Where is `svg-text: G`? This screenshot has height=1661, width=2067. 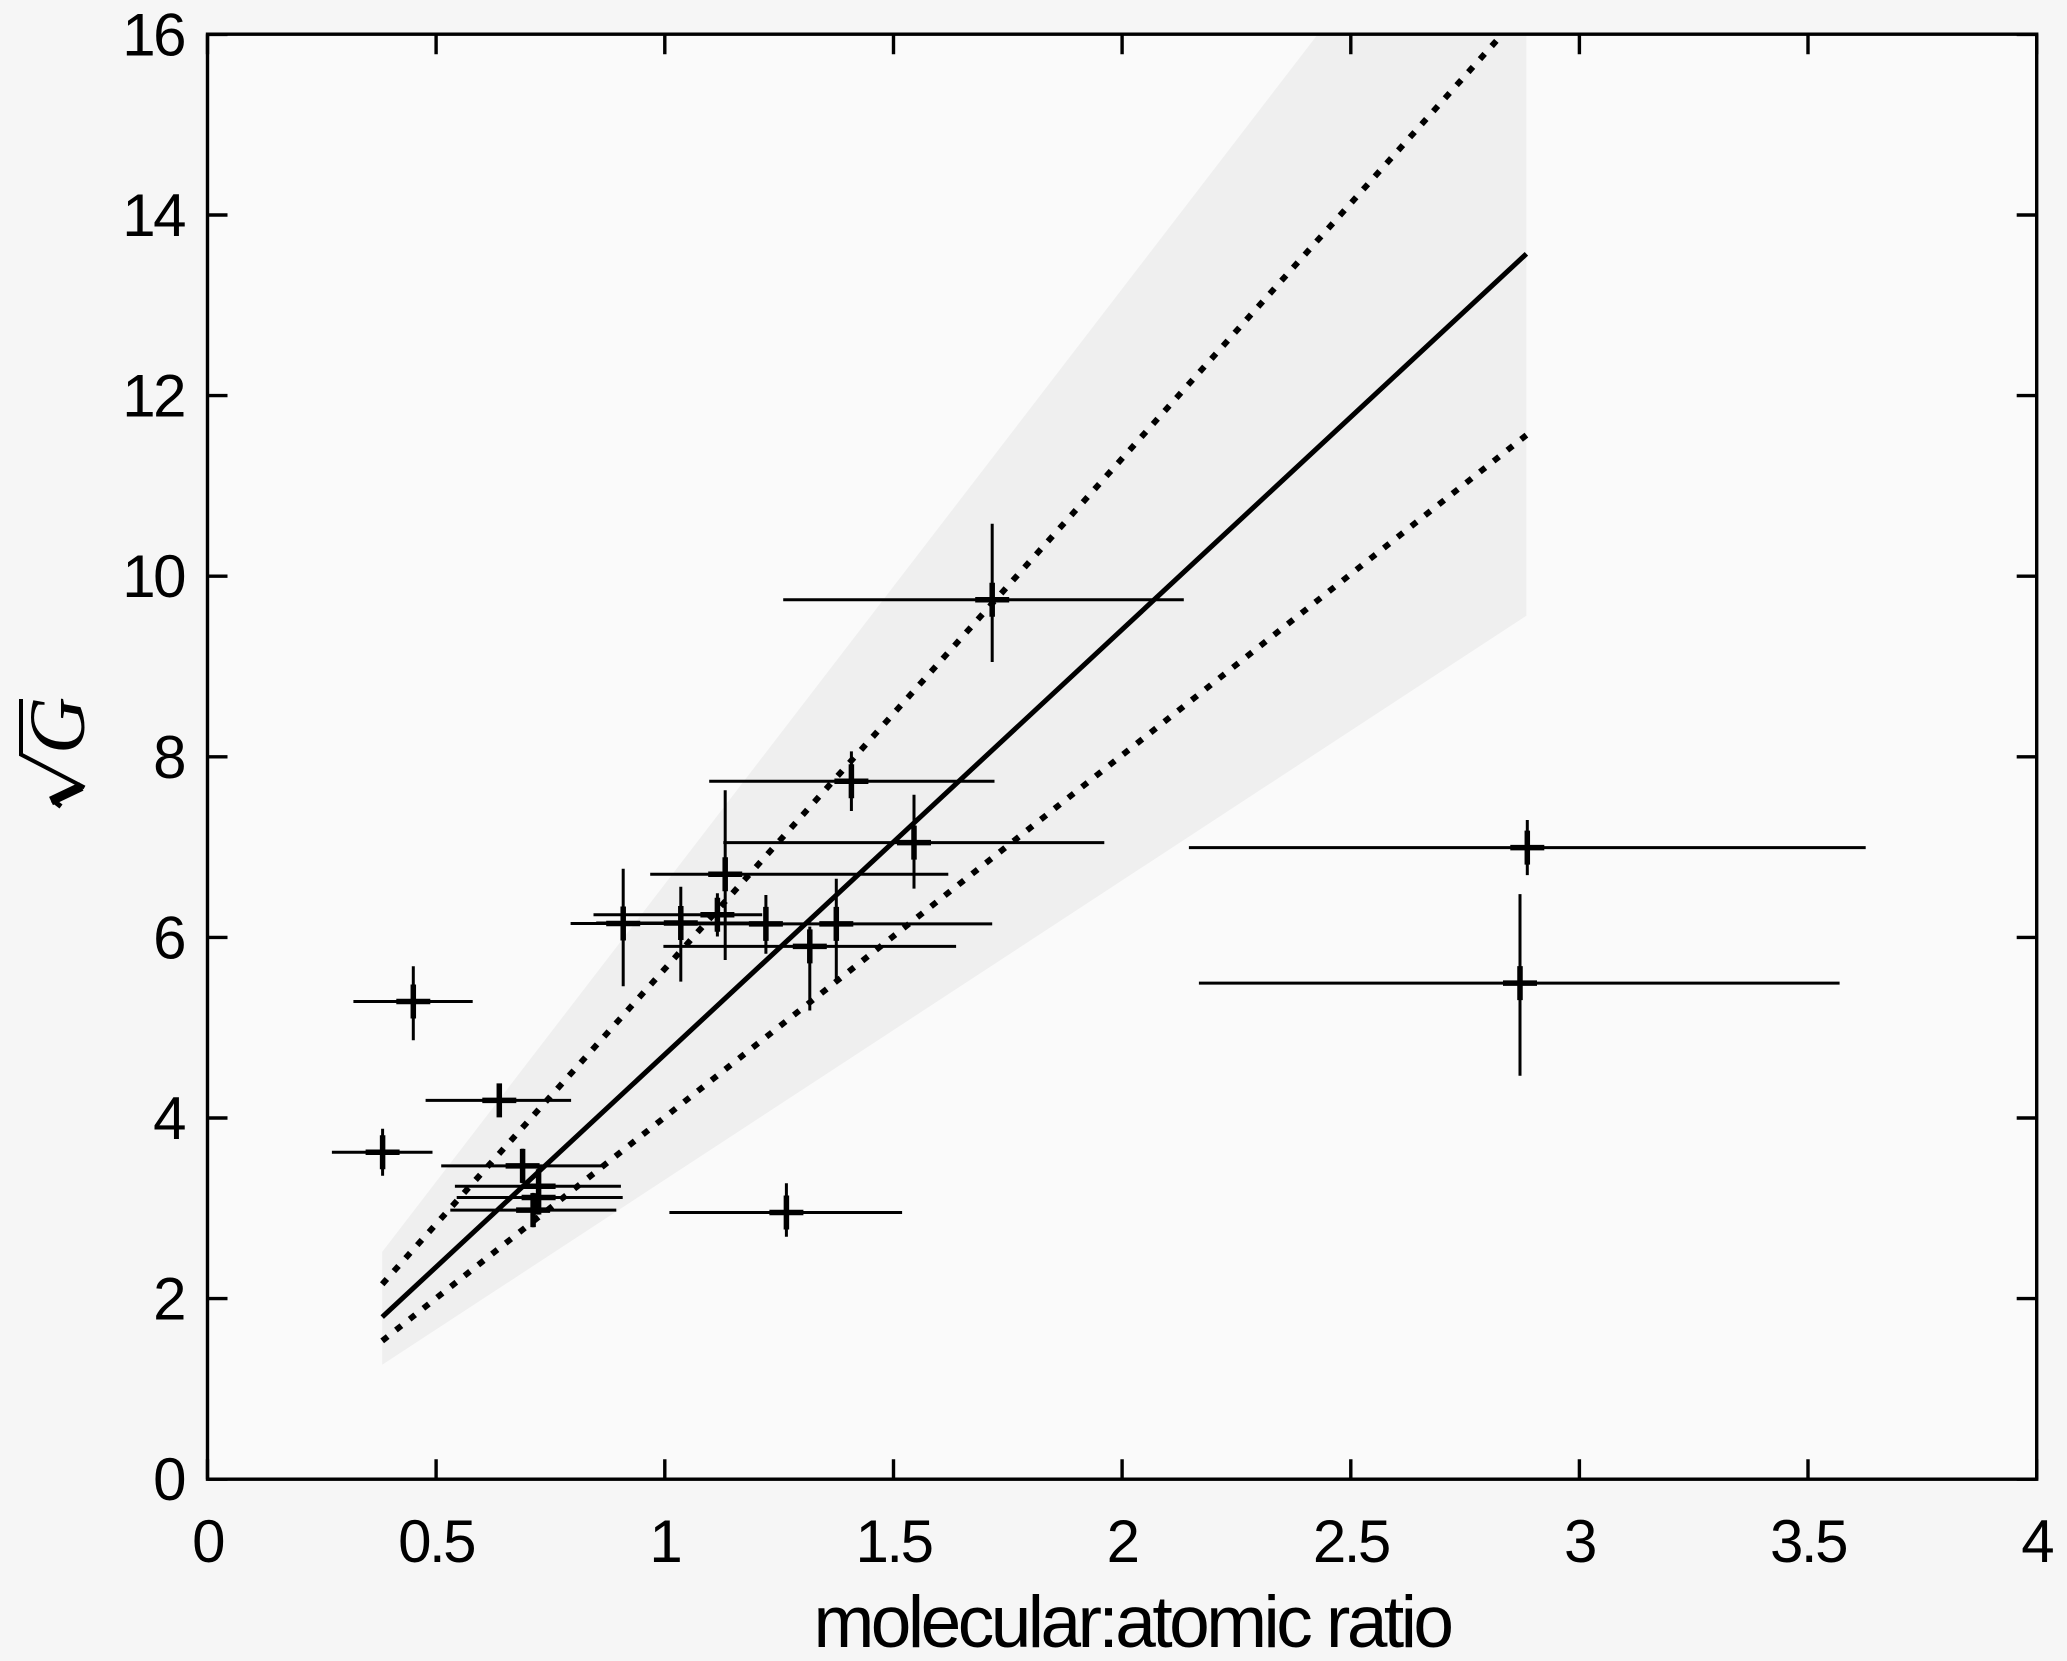 svg-text: G is located at coordinates (58, 725).